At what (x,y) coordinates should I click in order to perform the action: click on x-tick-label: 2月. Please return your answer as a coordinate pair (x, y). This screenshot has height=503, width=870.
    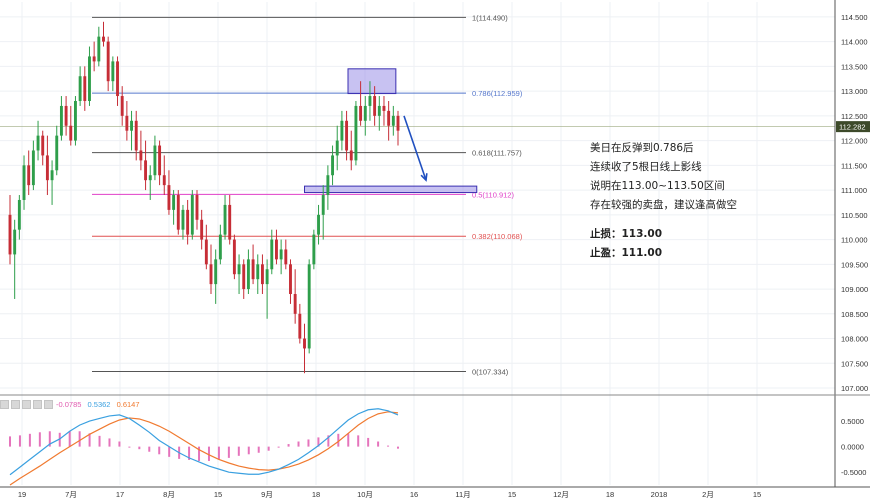
    Looking at the image, I should click on (708, 494).